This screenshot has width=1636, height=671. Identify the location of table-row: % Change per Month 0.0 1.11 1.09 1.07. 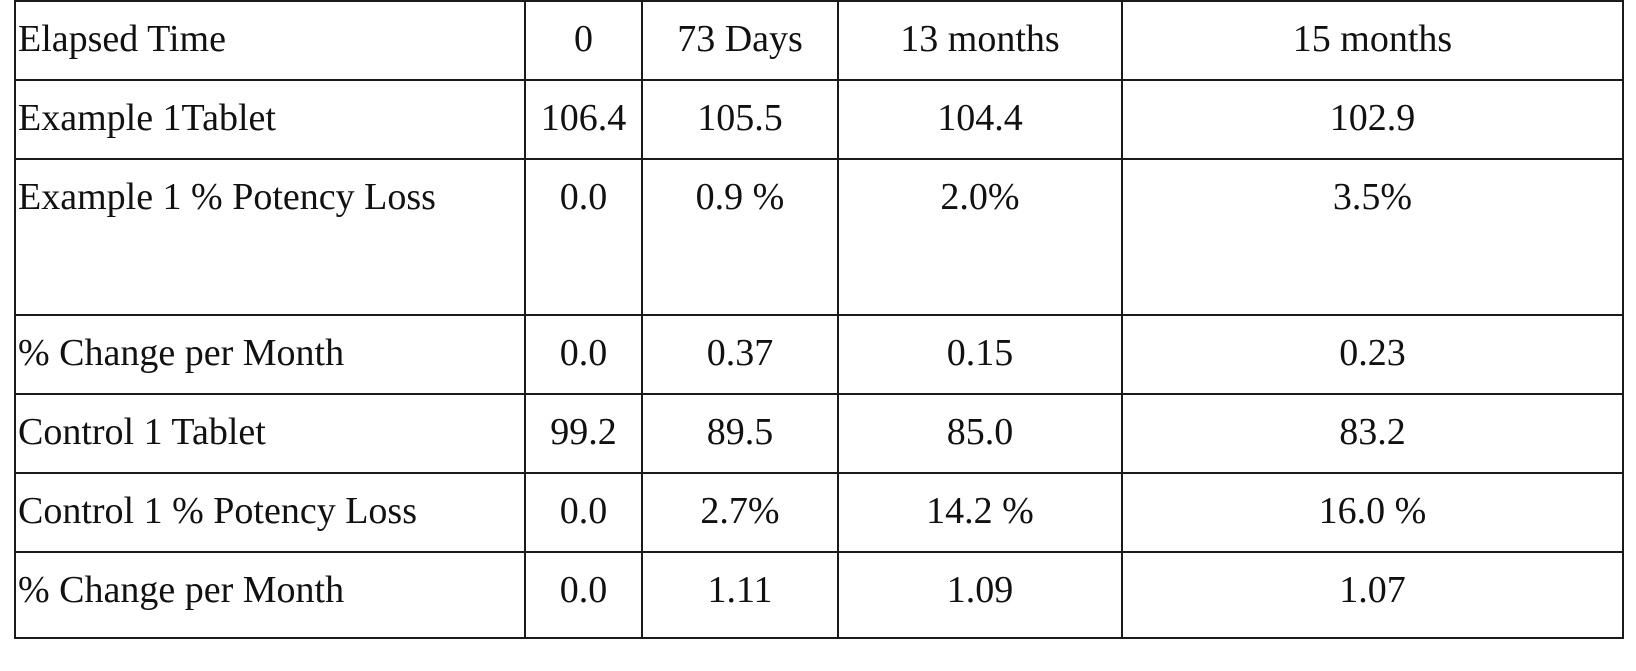
(819, 595).